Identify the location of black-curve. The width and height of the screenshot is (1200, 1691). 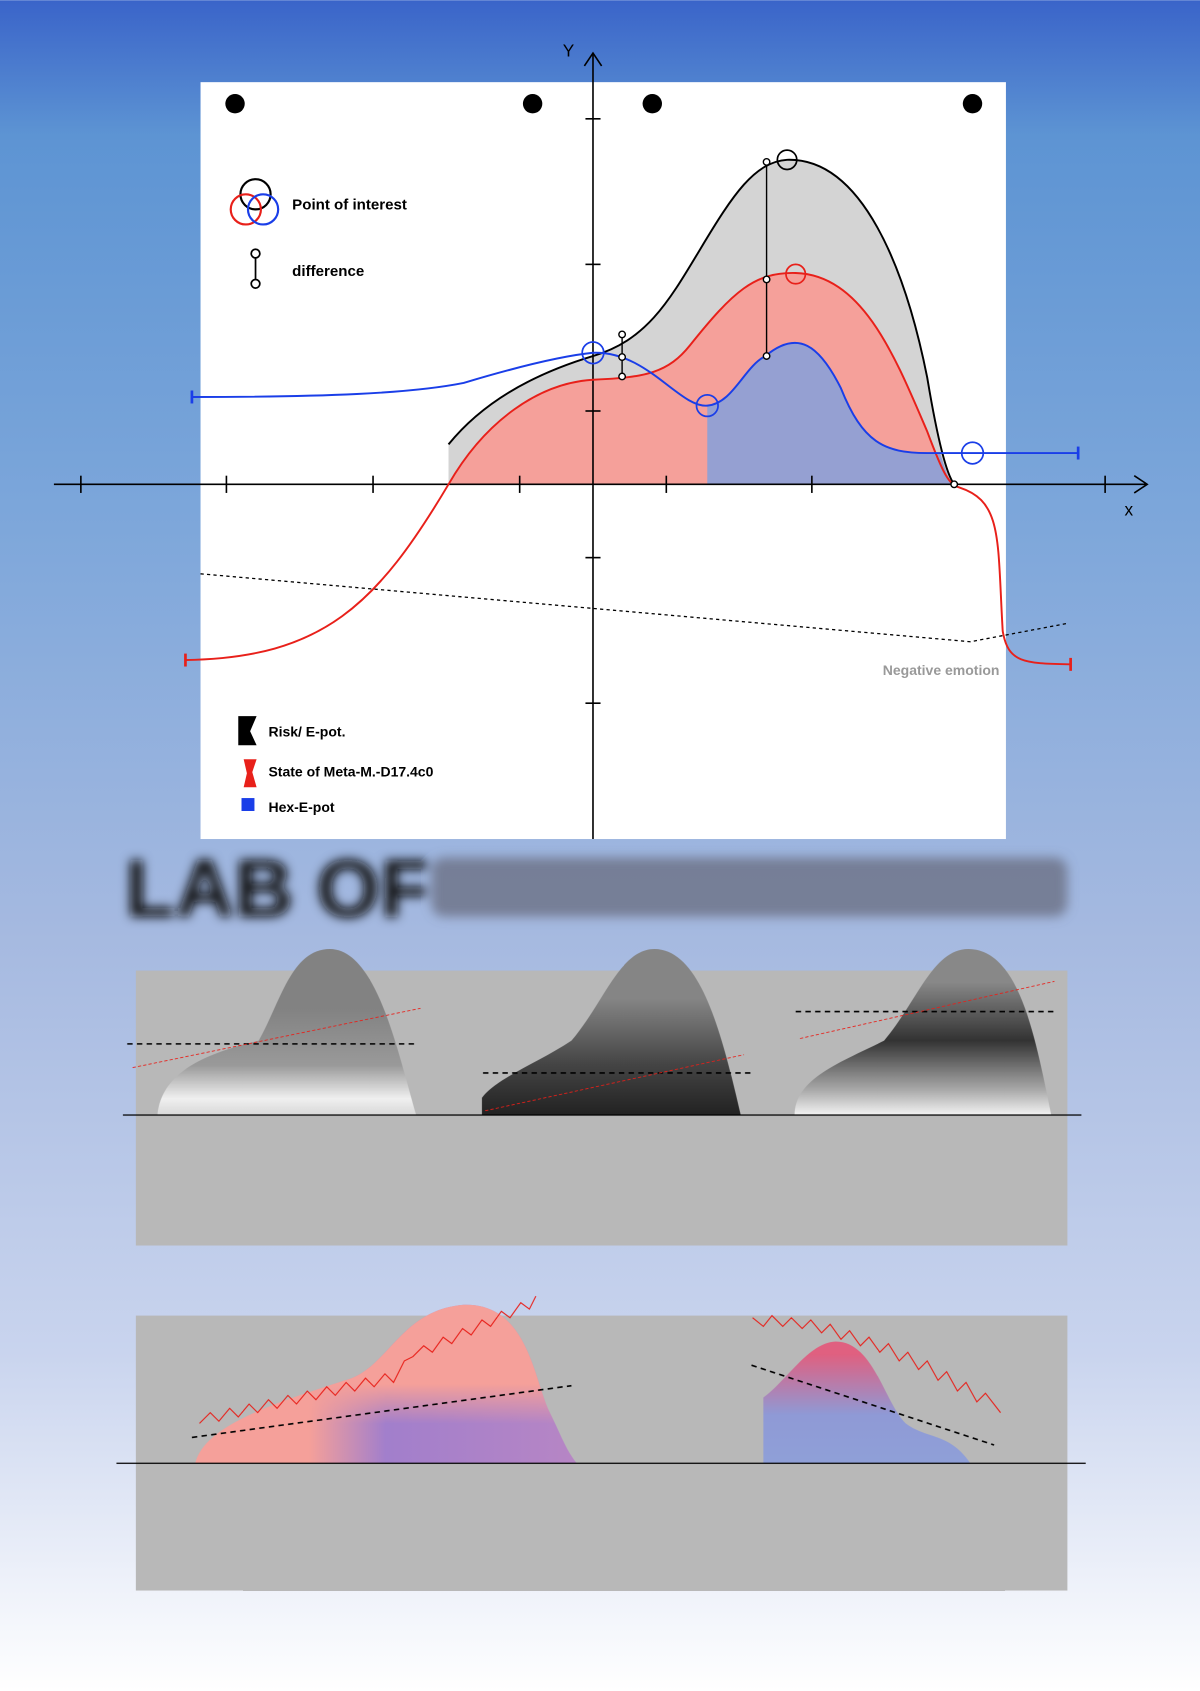
(701, 321).